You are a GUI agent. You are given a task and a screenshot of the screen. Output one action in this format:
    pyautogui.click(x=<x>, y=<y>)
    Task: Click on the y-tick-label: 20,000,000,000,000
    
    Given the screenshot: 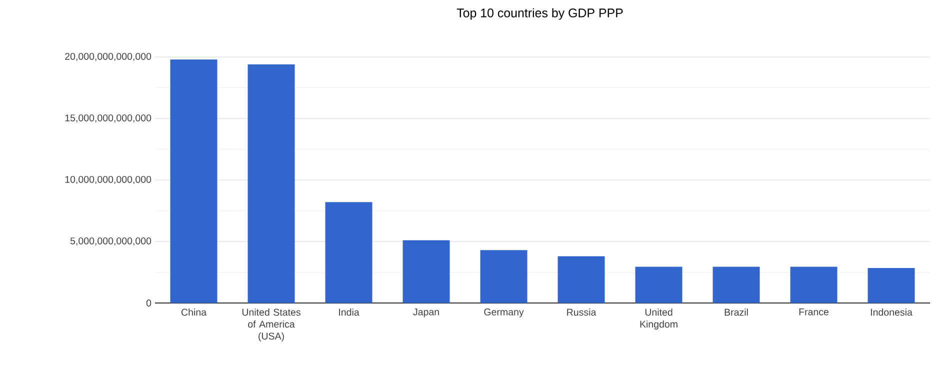 What is the action you would take?
    pyautogui.click(x=108, y=57)
    